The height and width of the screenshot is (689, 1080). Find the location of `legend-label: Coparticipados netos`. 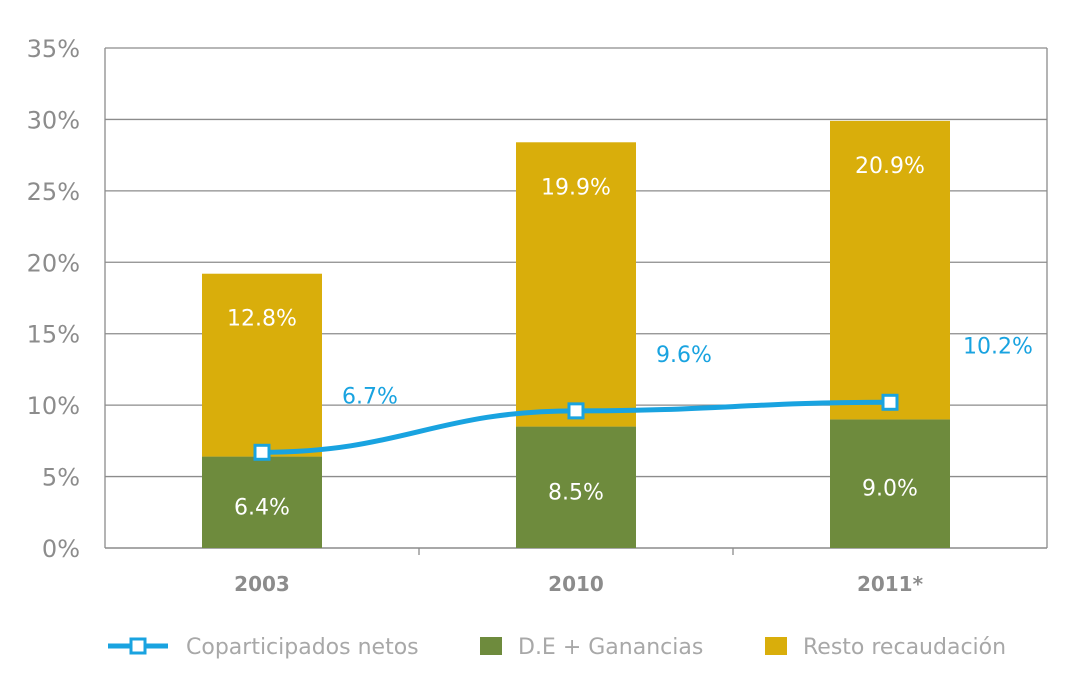

legend-label: Coparticipados netos is located at coordinates (302, 647).